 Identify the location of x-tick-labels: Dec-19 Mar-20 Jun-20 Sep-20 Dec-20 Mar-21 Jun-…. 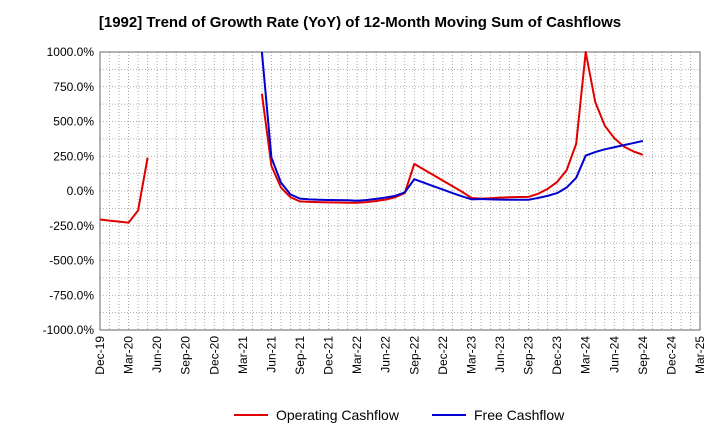
(400, 355).